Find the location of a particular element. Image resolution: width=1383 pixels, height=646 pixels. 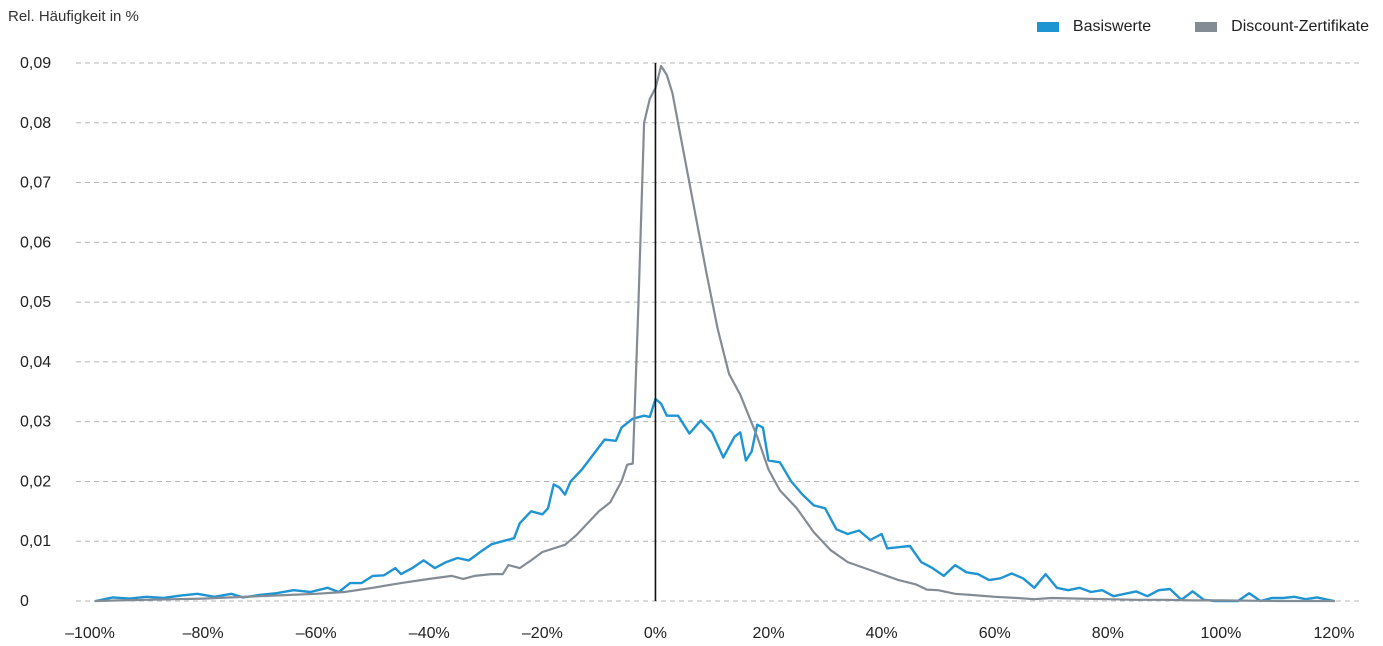

x-tick-label: 100% is located at coordinates (1220, 633).